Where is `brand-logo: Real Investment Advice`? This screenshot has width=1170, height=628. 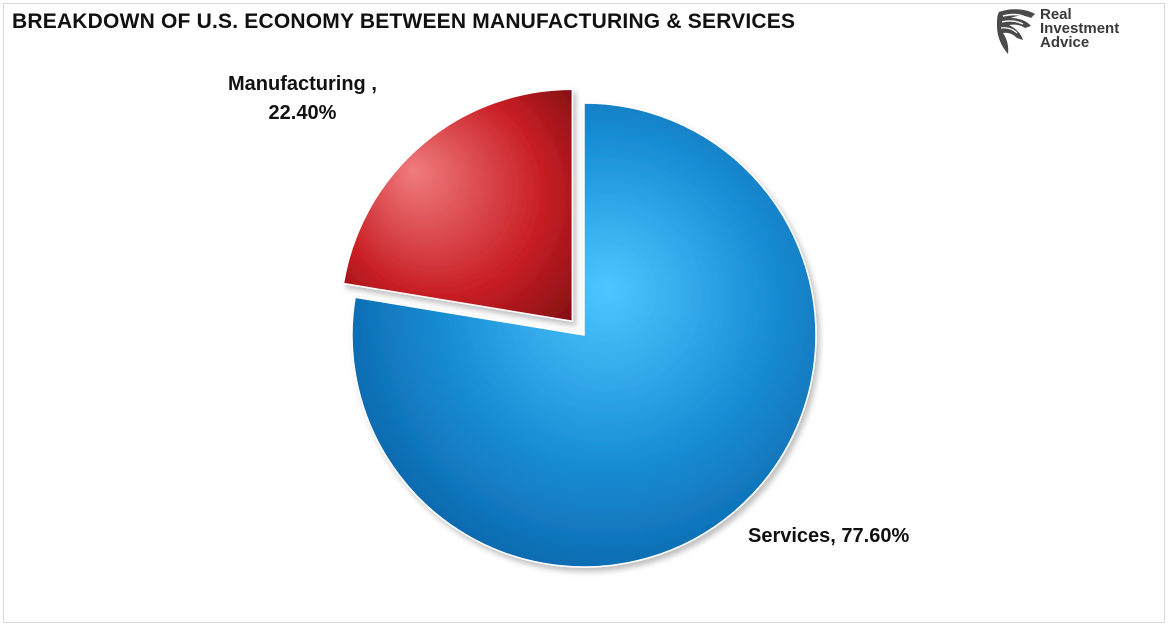
brand-logo: Real Investment Advice is located at coordinates (1077, 32).